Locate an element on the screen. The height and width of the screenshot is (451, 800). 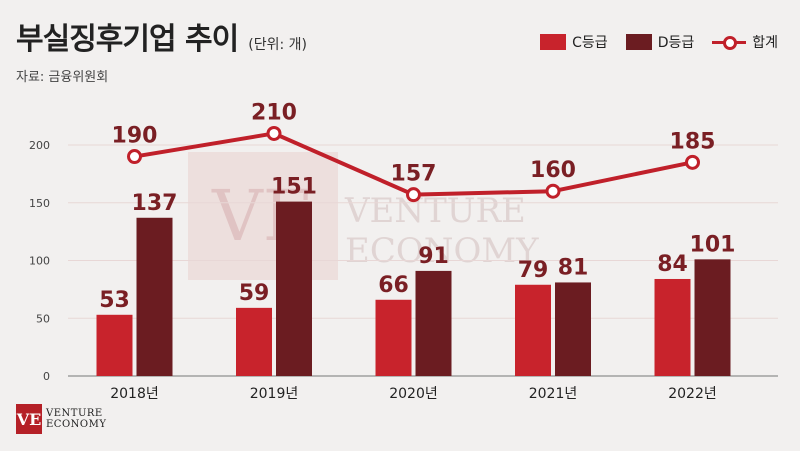
data-label-c-3: 79 is located at coordinates (533, 270).